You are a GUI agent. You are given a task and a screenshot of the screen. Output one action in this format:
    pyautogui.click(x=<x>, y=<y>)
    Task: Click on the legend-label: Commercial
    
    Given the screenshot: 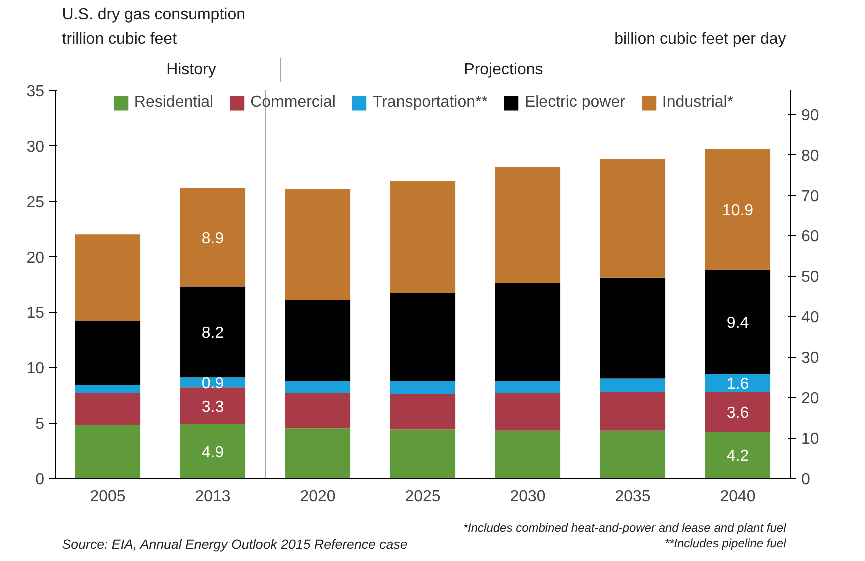 What is the action you would take?
    pyautogui.click(x=293, y=103)
    